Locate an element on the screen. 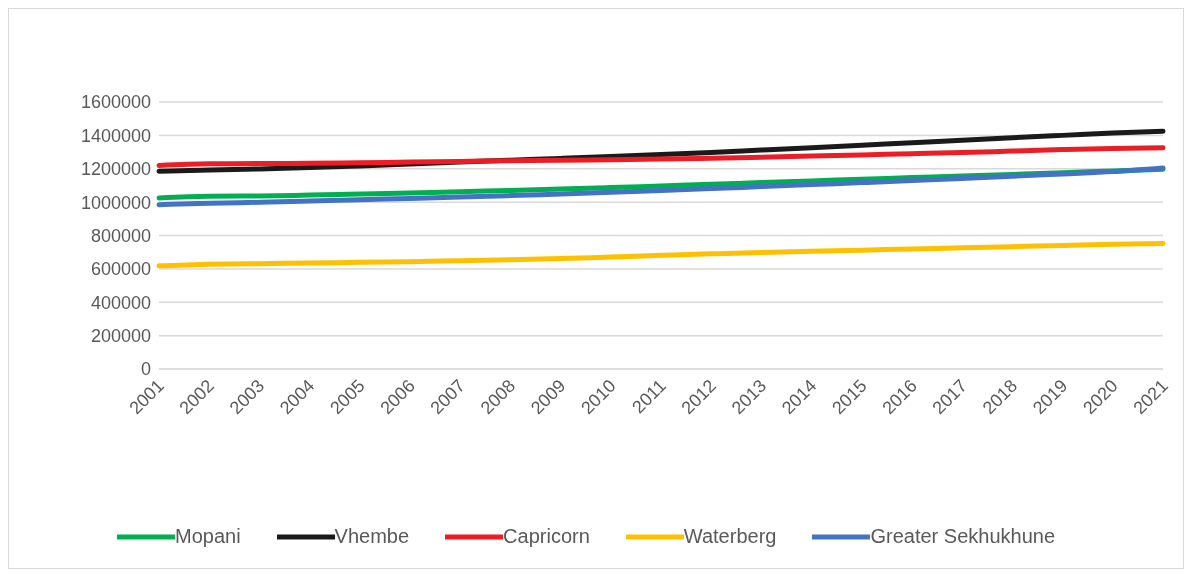 The image size is (1192, 577). y-tick-label: 1400000 is located at coordinates (115, 135).